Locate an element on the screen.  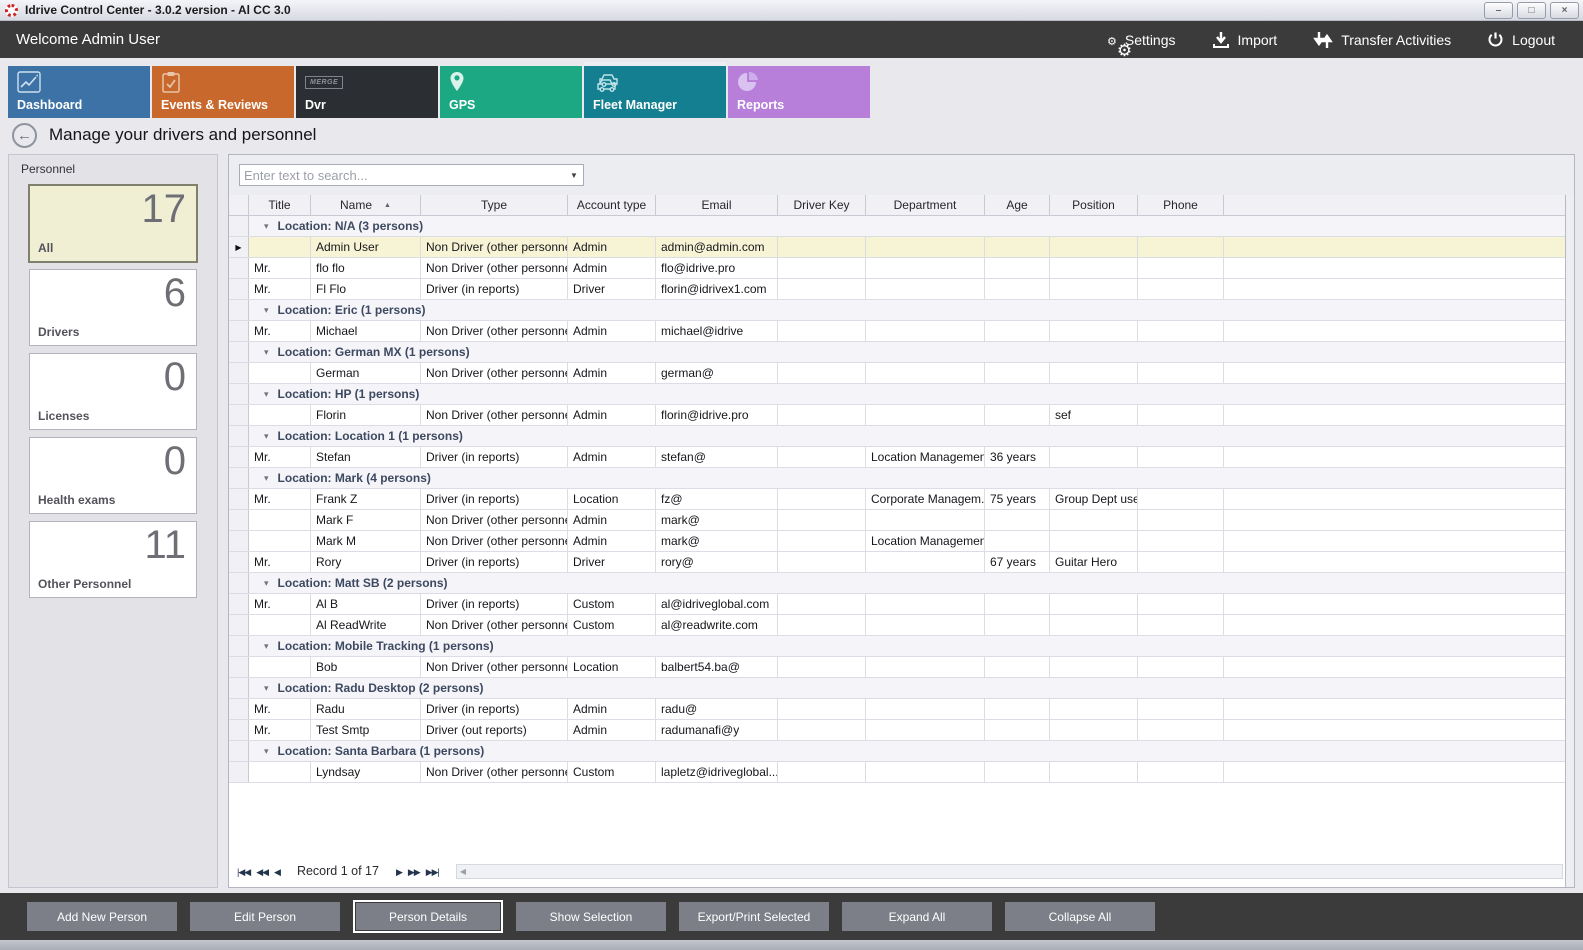
group-row: ▾ Location: Mobile Tracking (1 persons) is located at coordinates (897, 646).